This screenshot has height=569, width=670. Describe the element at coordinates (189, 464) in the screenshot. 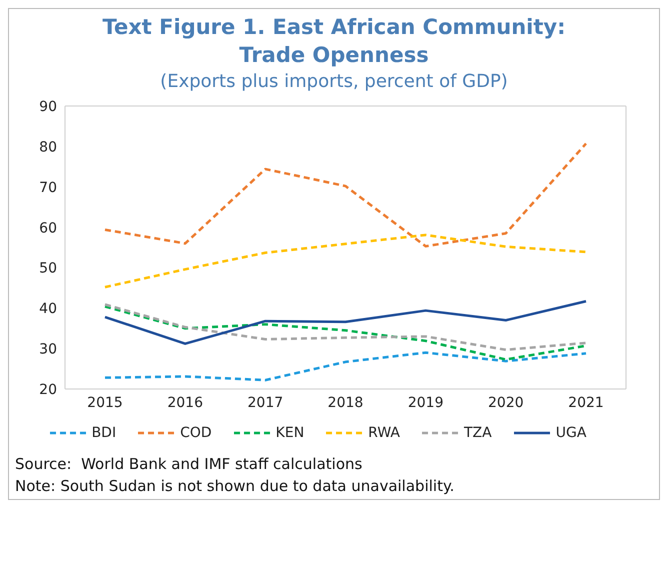

I see `source-note: Source: World Bank and IMF staff calculations` at that location.